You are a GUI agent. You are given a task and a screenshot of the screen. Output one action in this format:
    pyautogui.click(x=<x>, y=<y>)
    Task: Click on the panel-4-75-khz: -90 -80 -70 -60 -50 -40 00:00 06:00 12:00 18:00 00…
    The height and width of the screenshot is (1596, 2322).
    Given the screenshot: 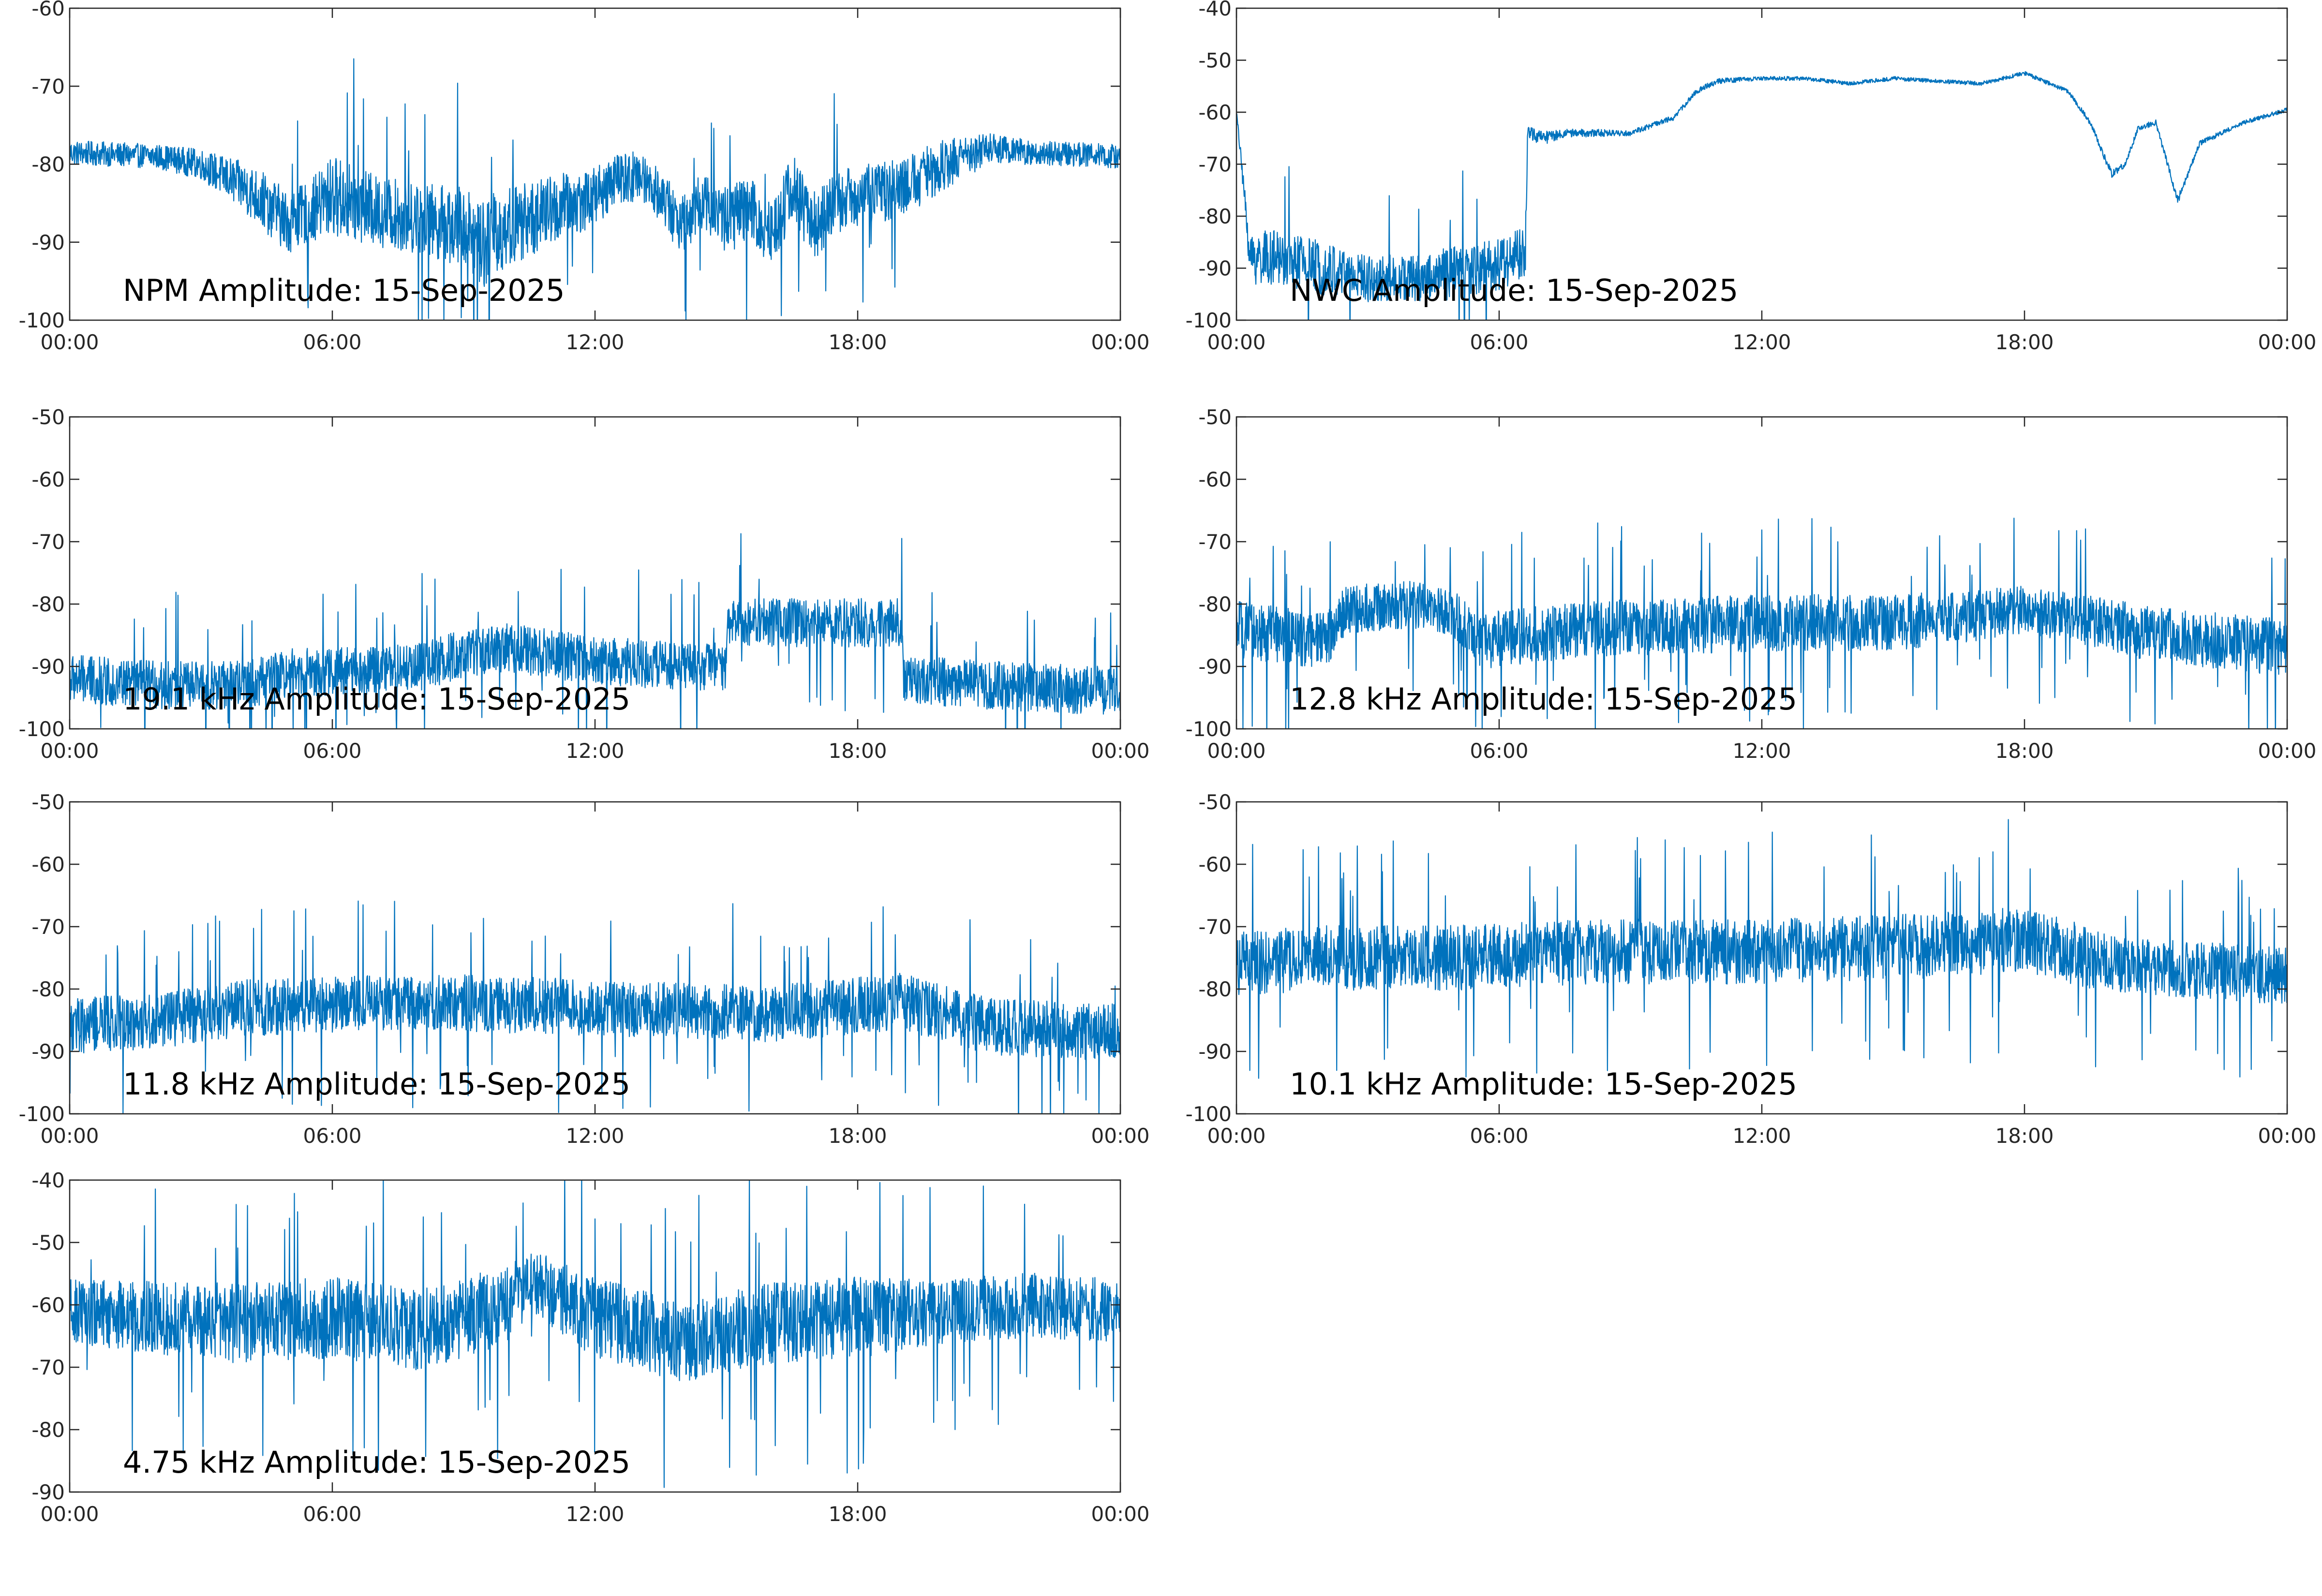 What is the action you would take?
    pyautogui.click(x=590, y=1347)
    